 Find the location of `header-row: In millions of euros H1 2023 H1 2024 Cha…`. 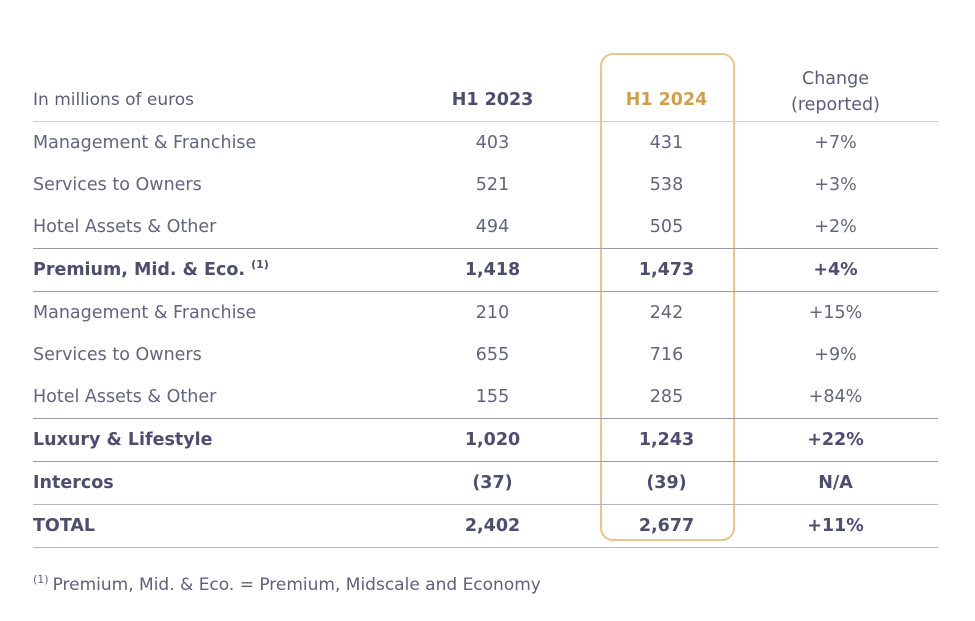

header-row: In millions of euros H1 2023 H1 2024 Cha… is located at coordinates (485, 87).